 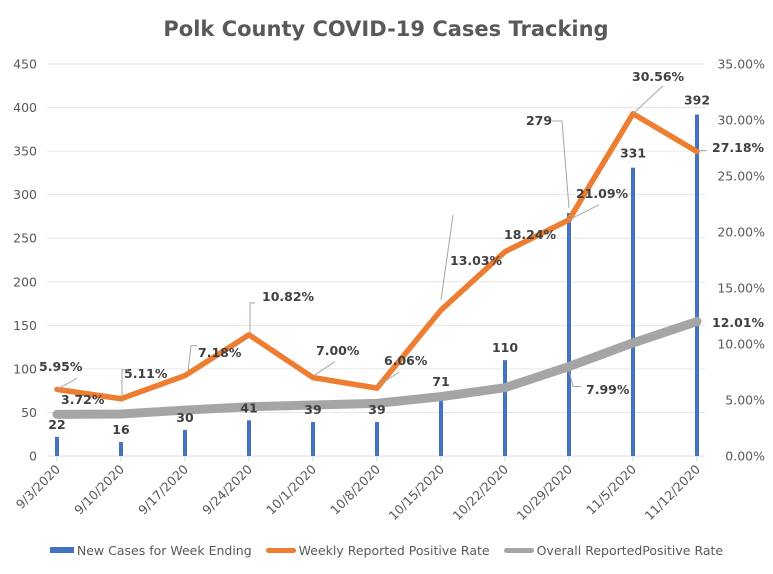 I want to click on x-axis-tick: 9/24/2020, so click(x=227, y=489).